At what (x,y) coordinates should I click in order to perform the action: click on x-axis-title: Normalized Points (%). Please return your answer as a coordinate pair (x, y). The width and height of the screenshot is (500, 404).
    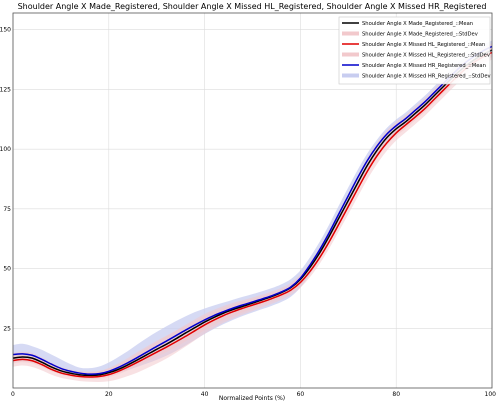
    Looking at the image, I should click on (252, 398).